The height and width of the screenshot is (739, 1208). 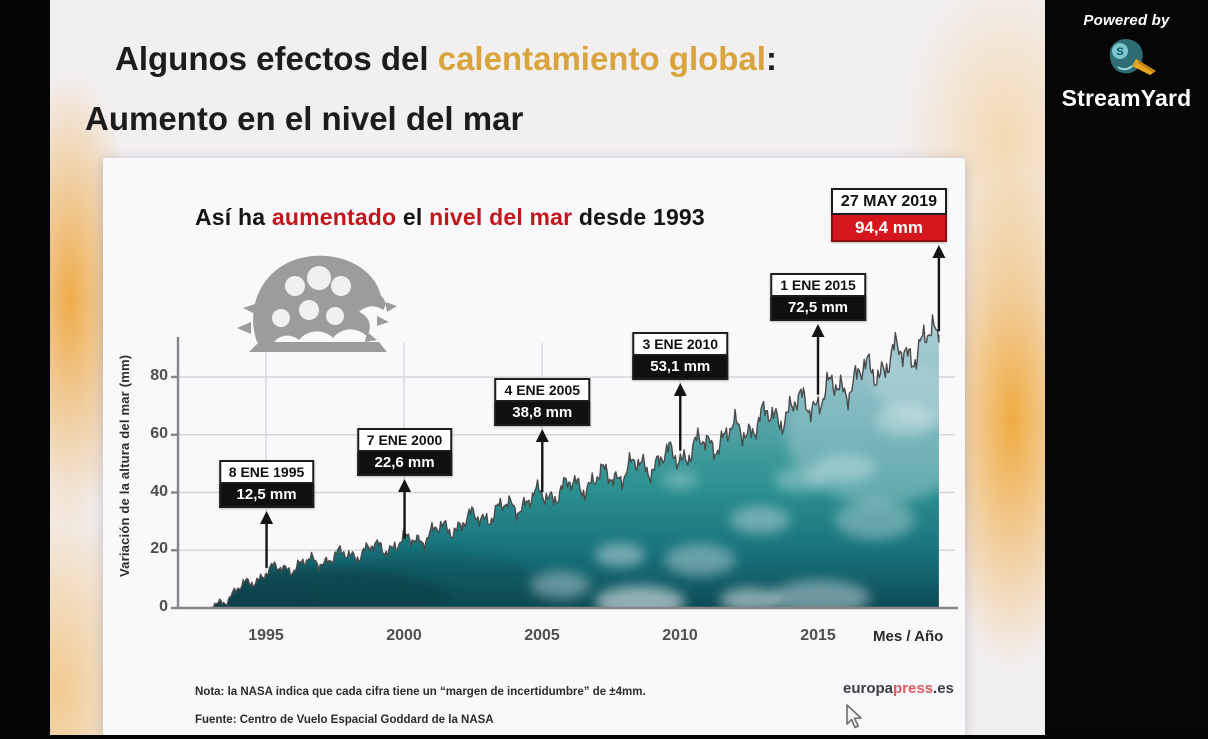 I want to click on y-tick-label: 0, so click(x=163, y=606).